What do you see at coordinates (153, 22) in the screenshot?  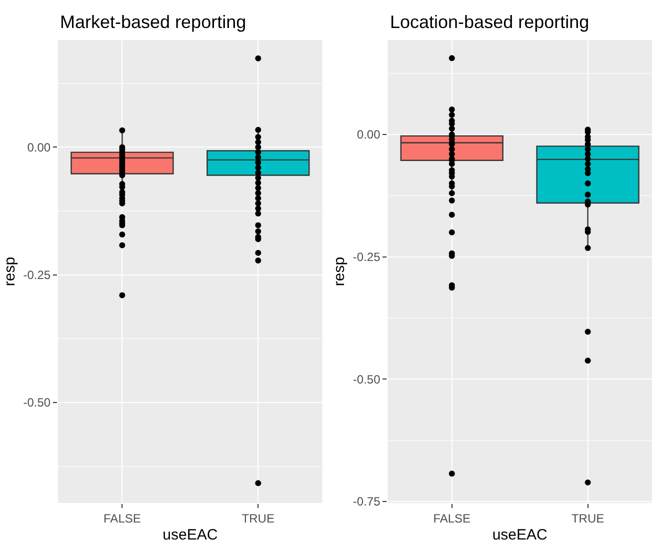 I see `chart-title: Market-based reporting` at bounding box center [153, 22].